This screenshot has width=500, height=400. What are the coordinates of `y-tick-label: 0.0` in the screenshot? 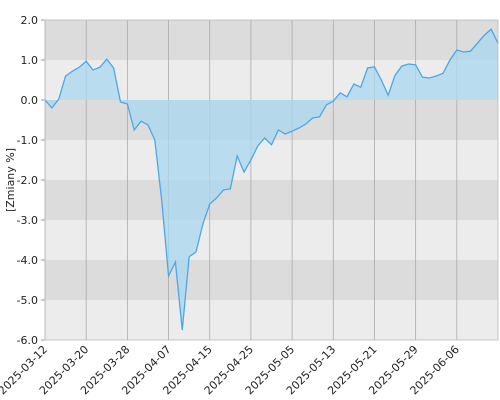 It's located at (30, 100).